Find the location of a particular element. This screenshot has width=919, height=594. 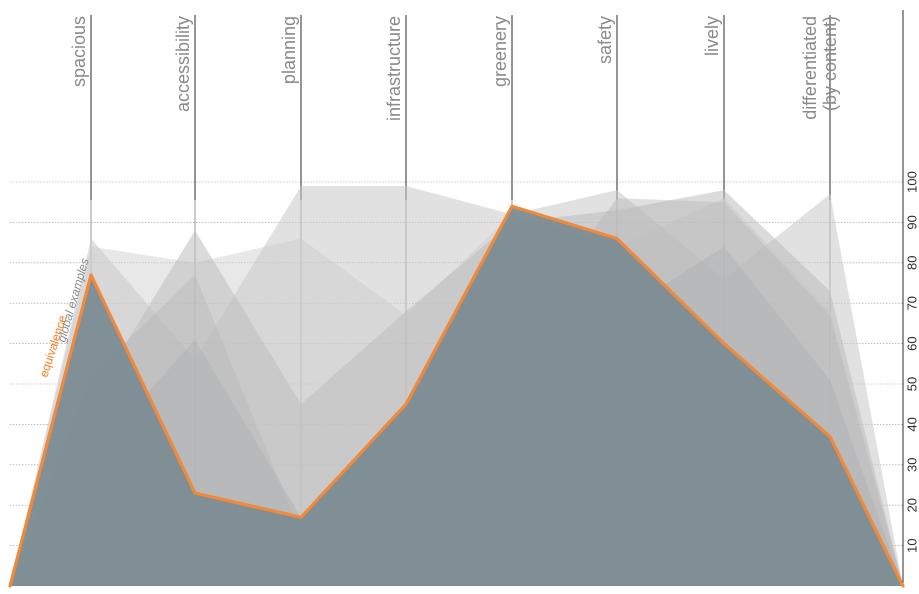

y-tick-80: 80 is located at coordinates (911, 263).